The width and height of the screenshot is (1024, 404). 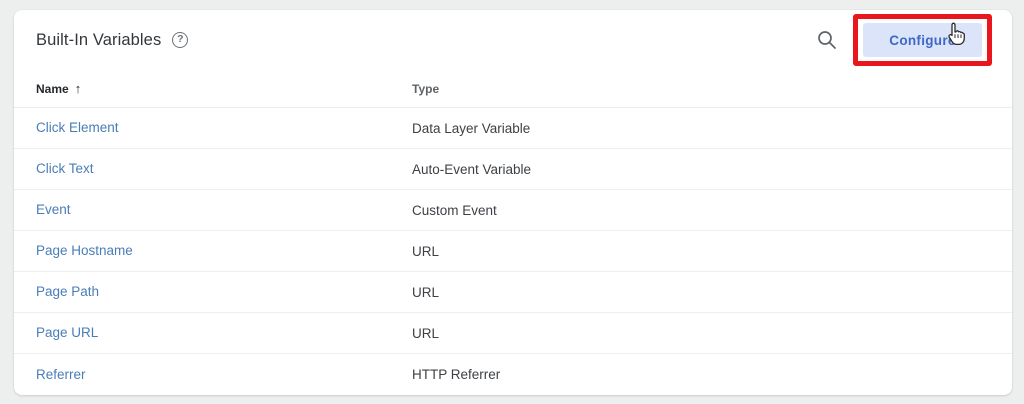 I want to click on variable-type: Auto-Event Variable, so click(x=472, y=169).